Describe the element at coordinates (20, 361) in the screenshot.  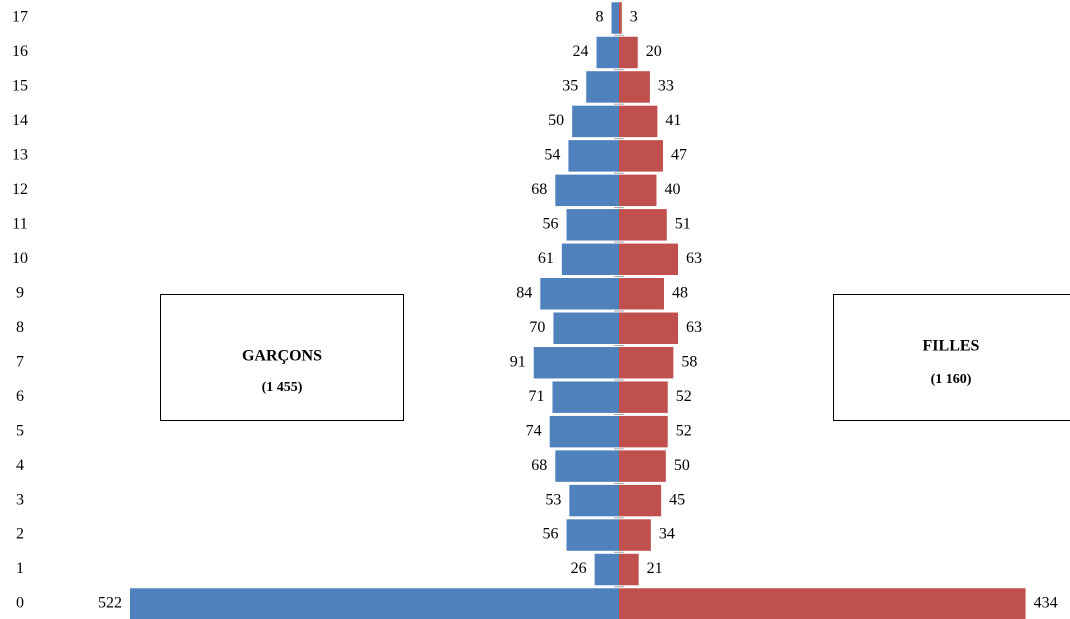
I see `y-tick-label: 7` at that location.